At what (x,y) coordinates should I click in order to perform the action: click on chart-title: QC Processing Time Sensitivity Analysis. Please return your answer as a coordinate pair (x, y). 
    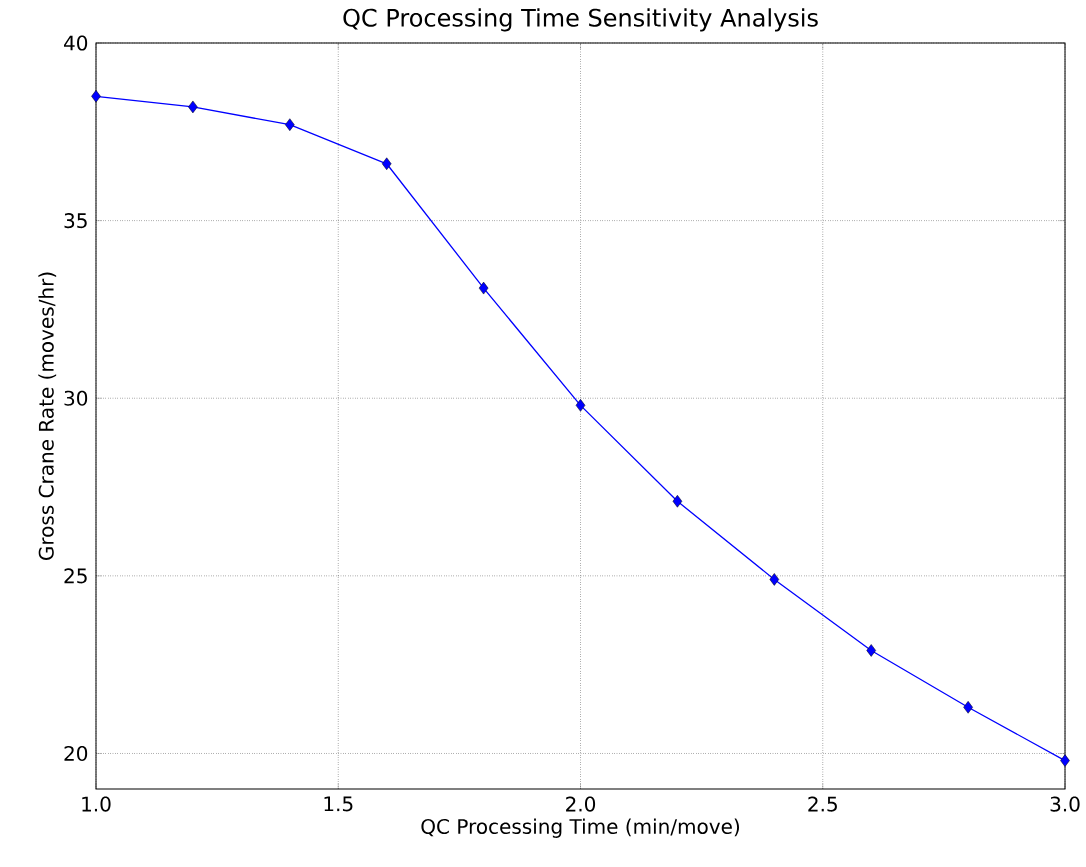
    Looking at the image, I should click on (580, 20).